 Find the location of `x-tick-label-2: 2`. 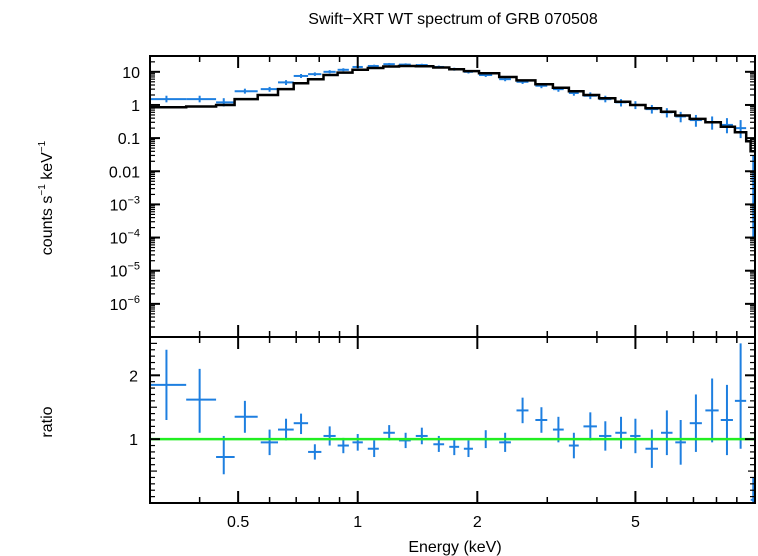

x-tick-label-2: 2 is located at coordinates (477, 522).